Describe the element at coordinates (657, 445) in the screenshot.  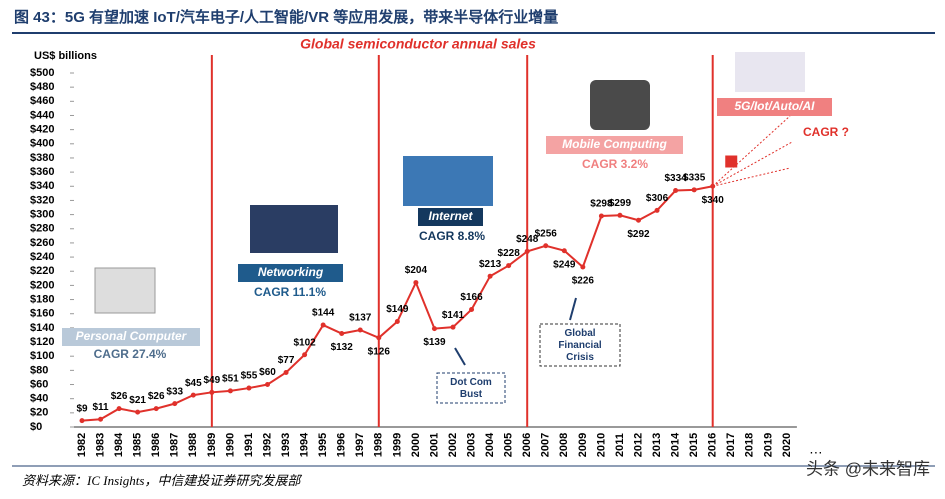
I see `x-tick-label: 2013` at that location.